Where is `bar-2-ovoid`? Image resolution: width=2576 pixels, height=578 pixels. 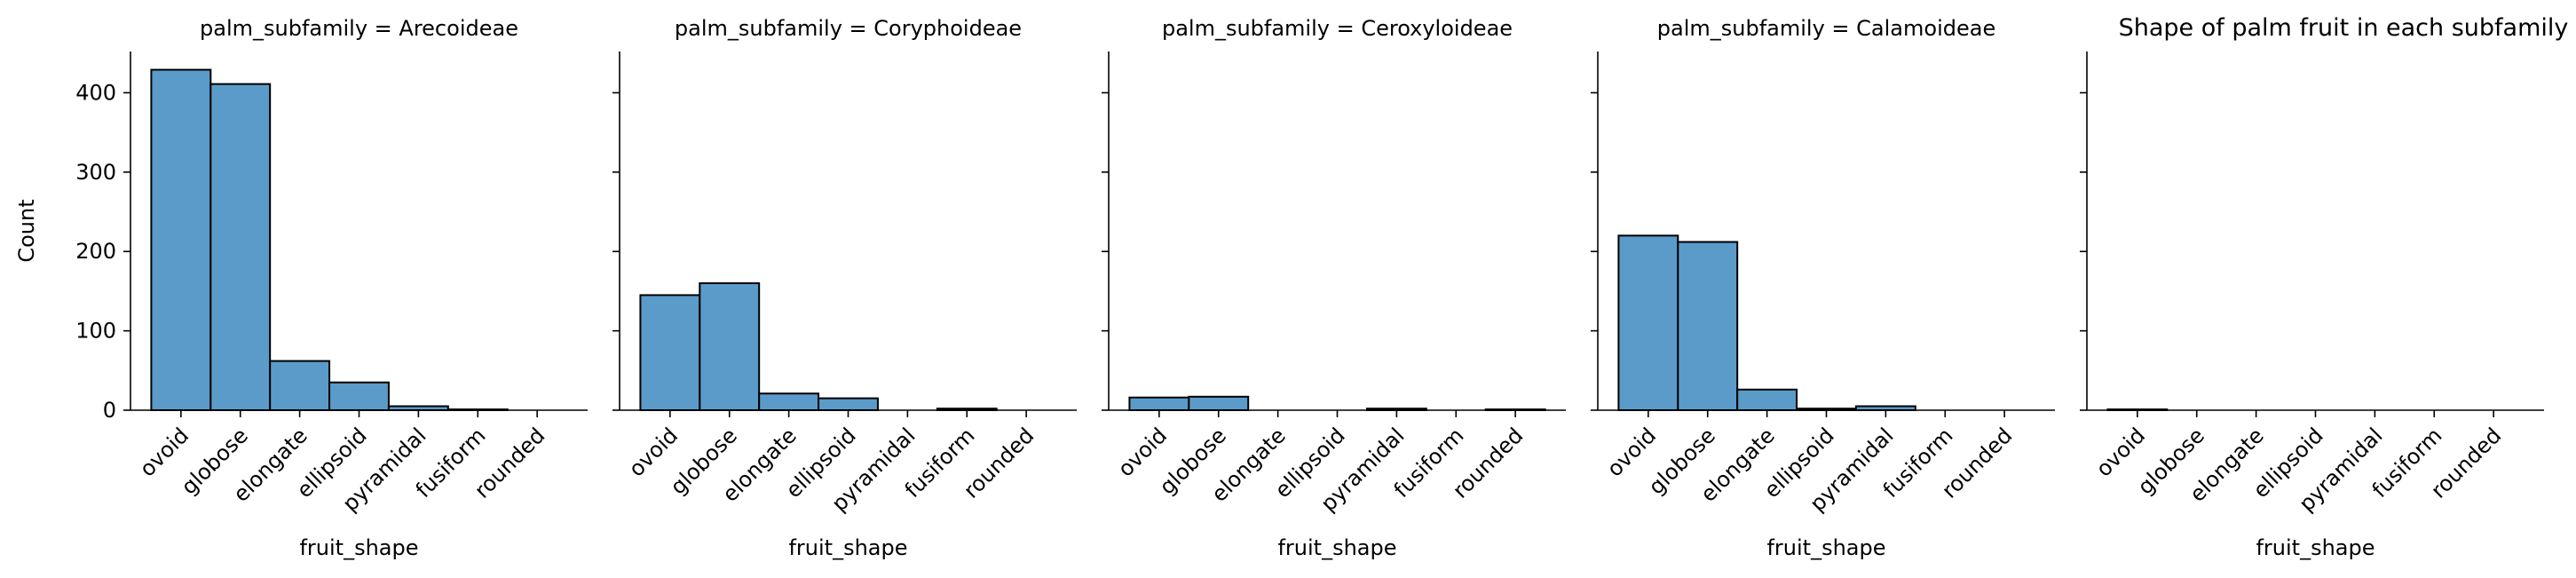 bar-2-ovoid is located at coordinates (670, 352).